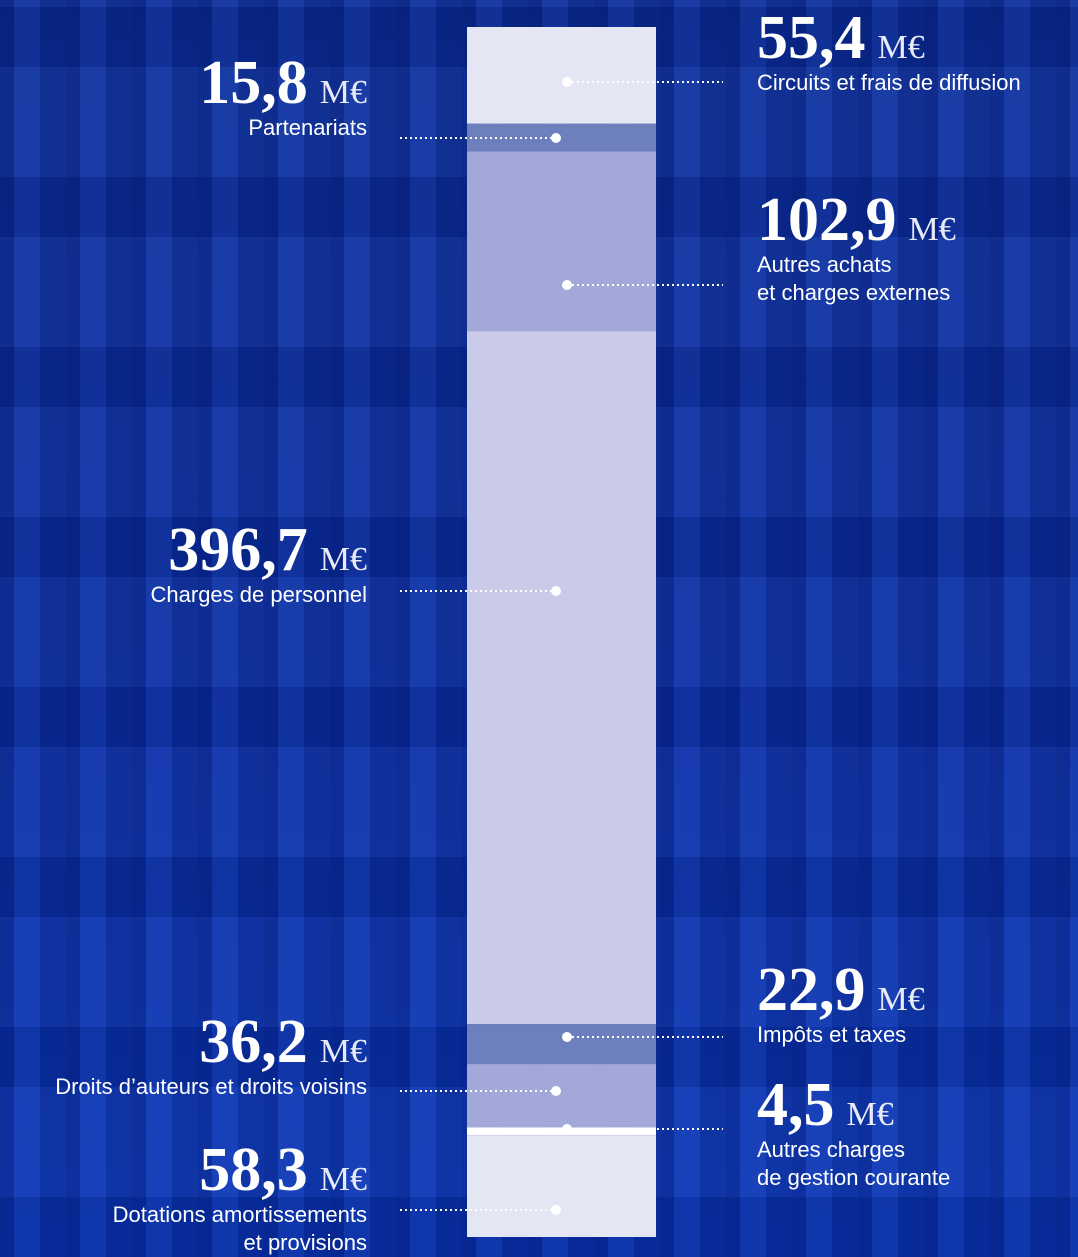 This screenshot has width=1078, height=1257. I want to click on value-number: 55,4, so click(811, 38).